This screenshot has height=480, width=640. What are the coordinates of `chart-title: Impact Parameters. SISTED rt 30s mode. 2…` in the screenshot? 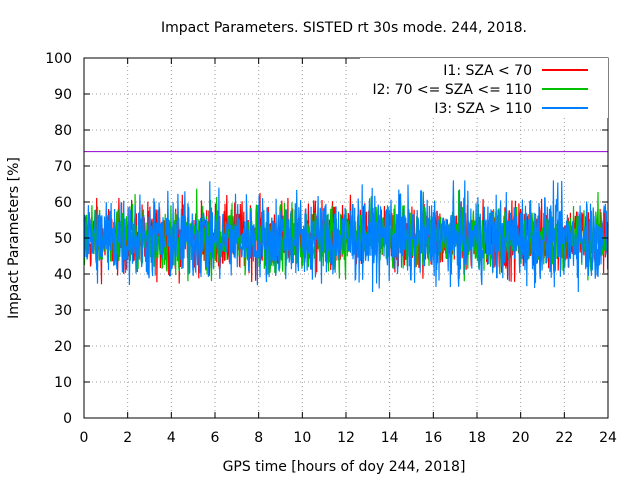 It's located at (344, 28).